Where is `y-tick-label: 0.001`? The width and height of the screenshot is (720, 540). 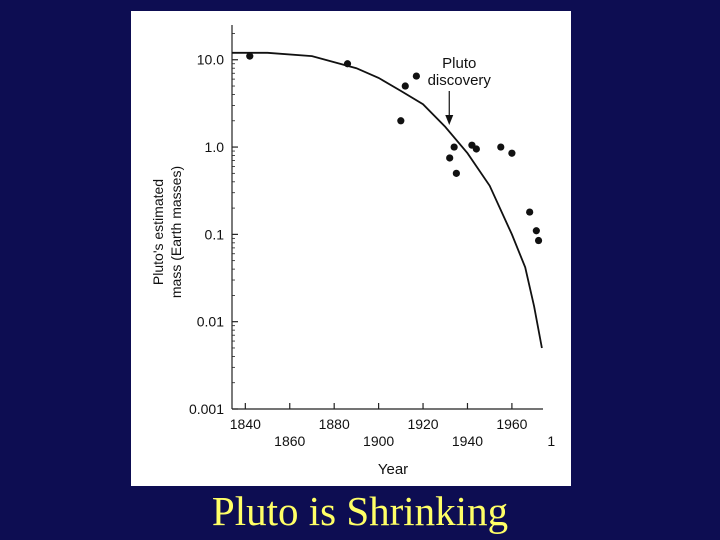 y-tick-label: 0.001 is located at coordinates (206, 409).